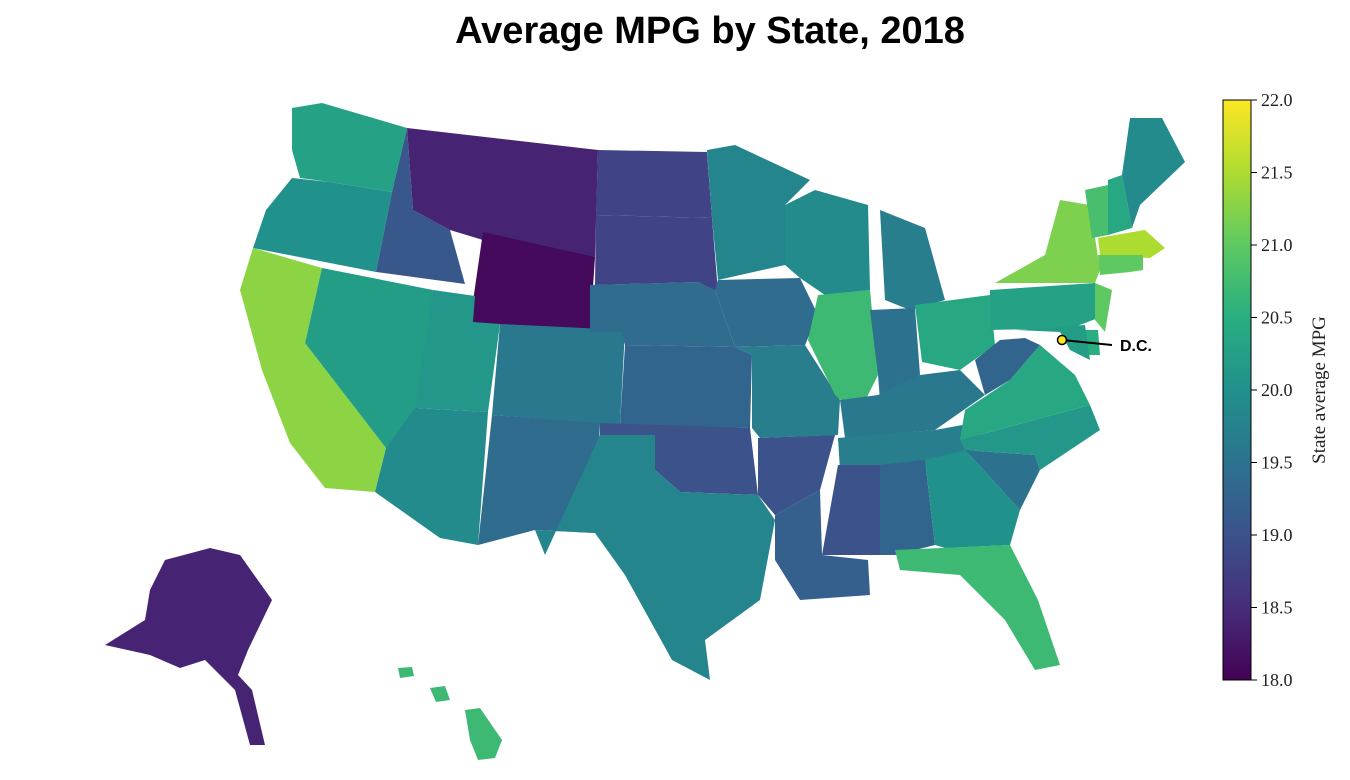  Describe the element at coordinates (322, 225) in the screenshot. I see `state-or` at that location.